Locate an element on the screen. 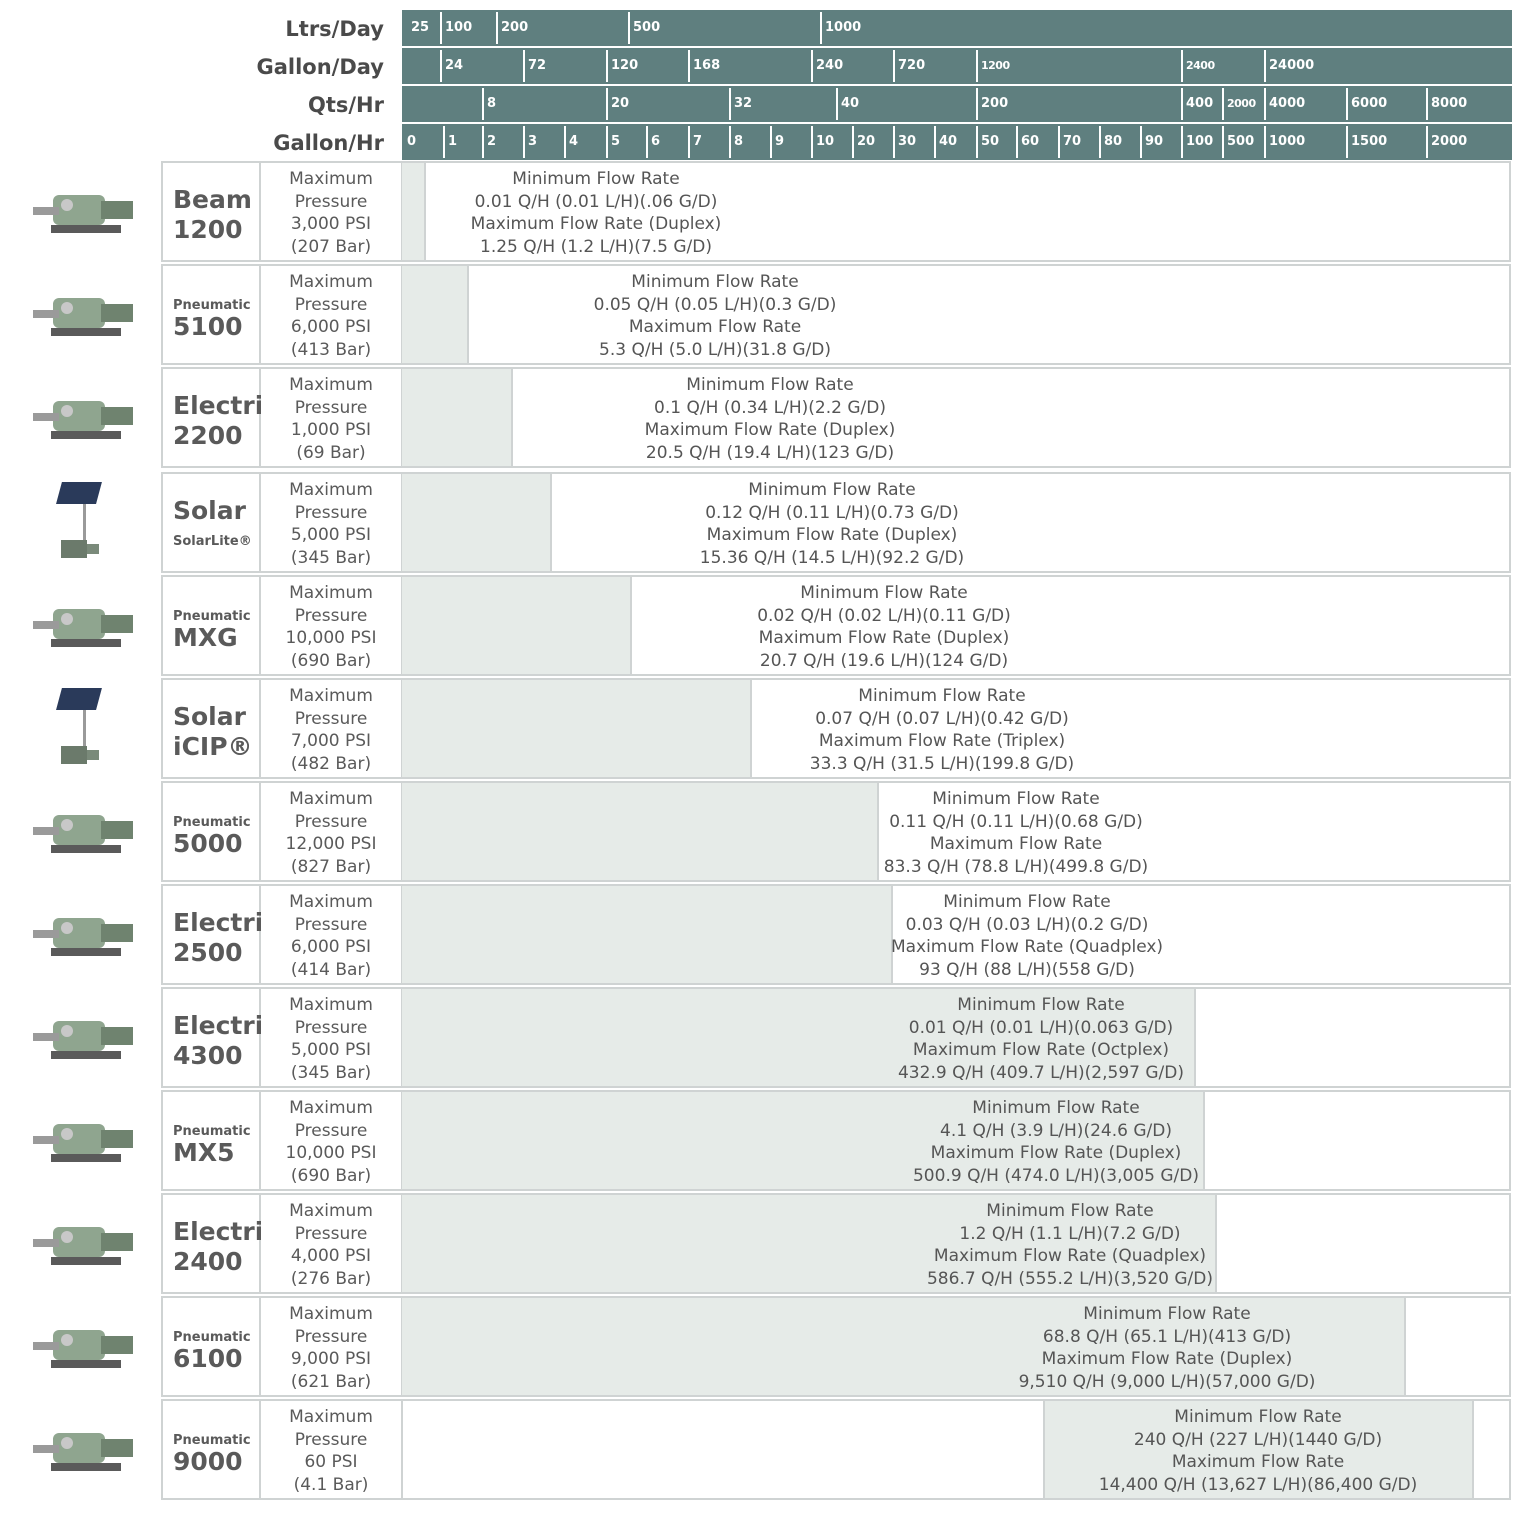 This screenshot has width=1536, height=1520. flow-rate-line: 15.36 Q/H (14.5 L/H)(92.2 G/D) is located at coordinates (832, 557).